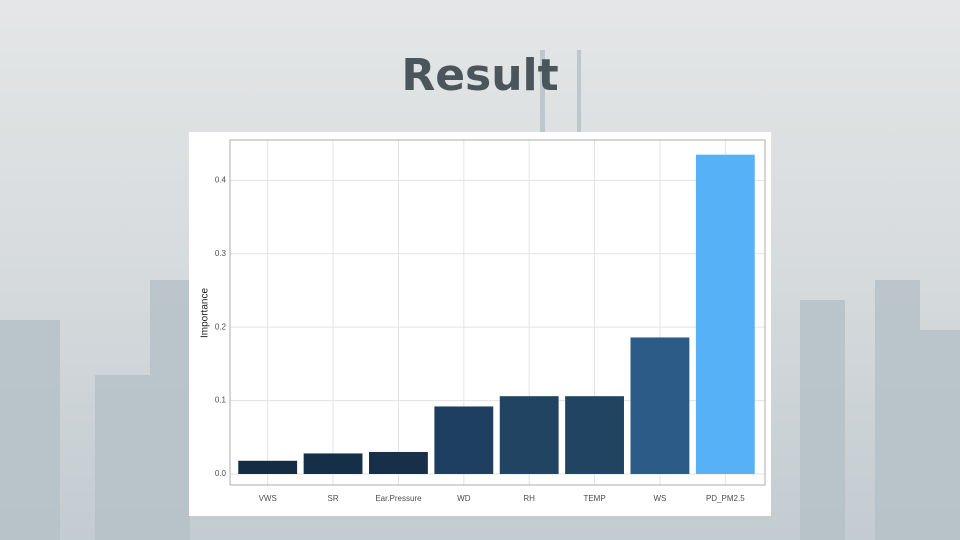 Image resolution: width=960 pixels, height=540 pixels. Describe the element at coordinates (725, 498) in the screenshot. I see `x-tick-label: PD_PM2.5` at that location.